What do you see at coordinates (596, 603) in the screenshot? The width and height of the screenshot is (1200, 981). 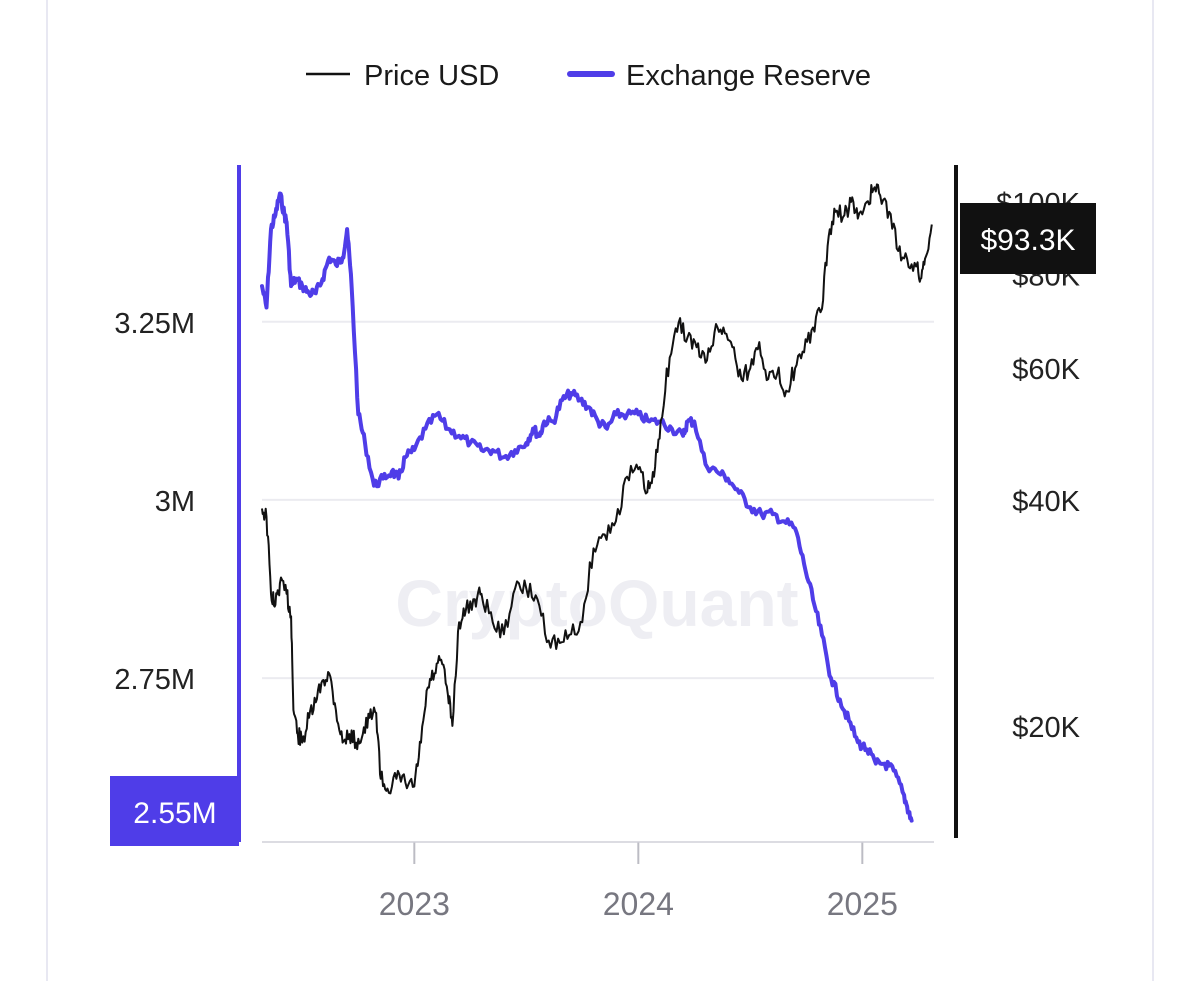 I see `watermark: CryptoQuant` at bounding box center [596, 603].